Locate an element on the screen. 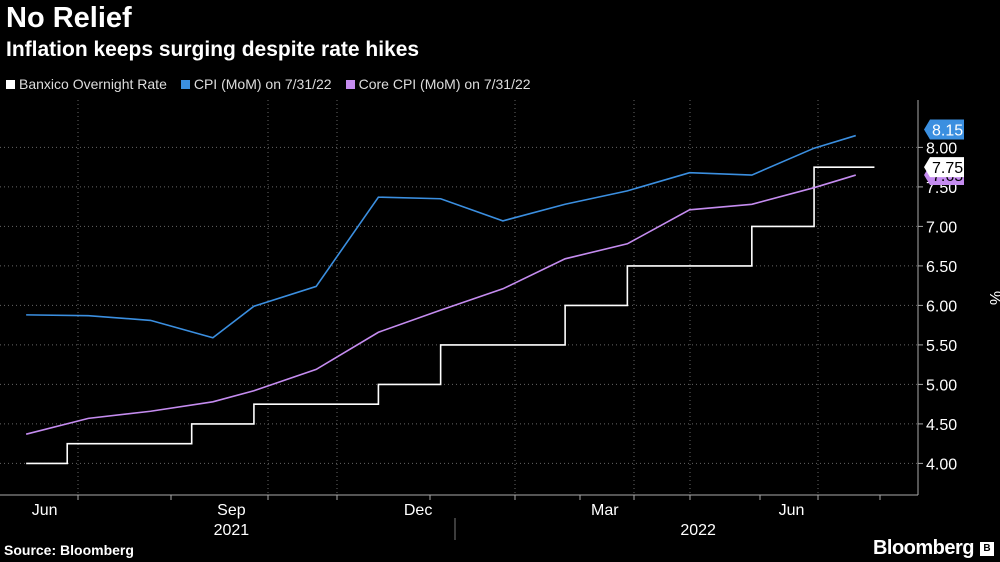 The image size is (1000, 562). legend-item-banxico: Banxico Overnight Rate is located at coordinates (86, 84).